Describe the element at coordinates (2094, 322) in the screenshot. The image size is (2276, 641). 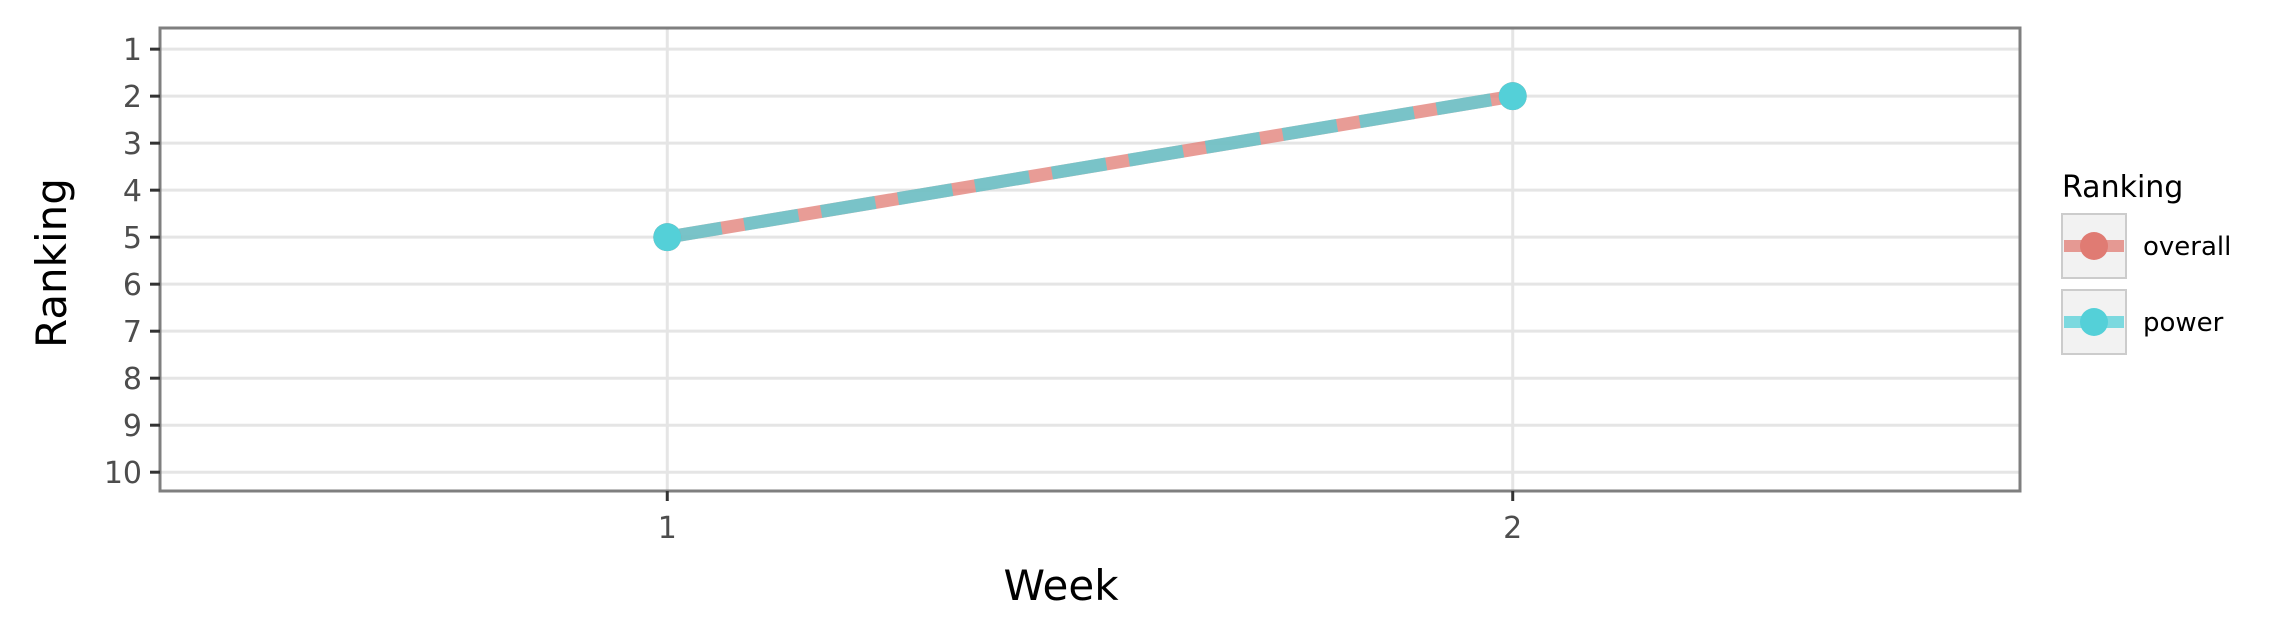
I see `legend-marker-power` at that location.